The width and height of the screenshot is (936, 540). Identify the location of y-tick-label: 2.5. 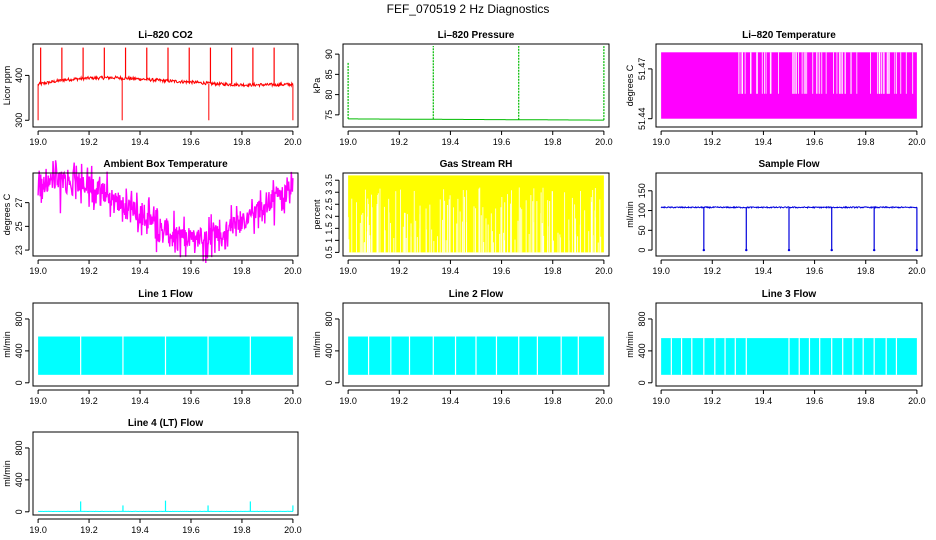
(329, 204).